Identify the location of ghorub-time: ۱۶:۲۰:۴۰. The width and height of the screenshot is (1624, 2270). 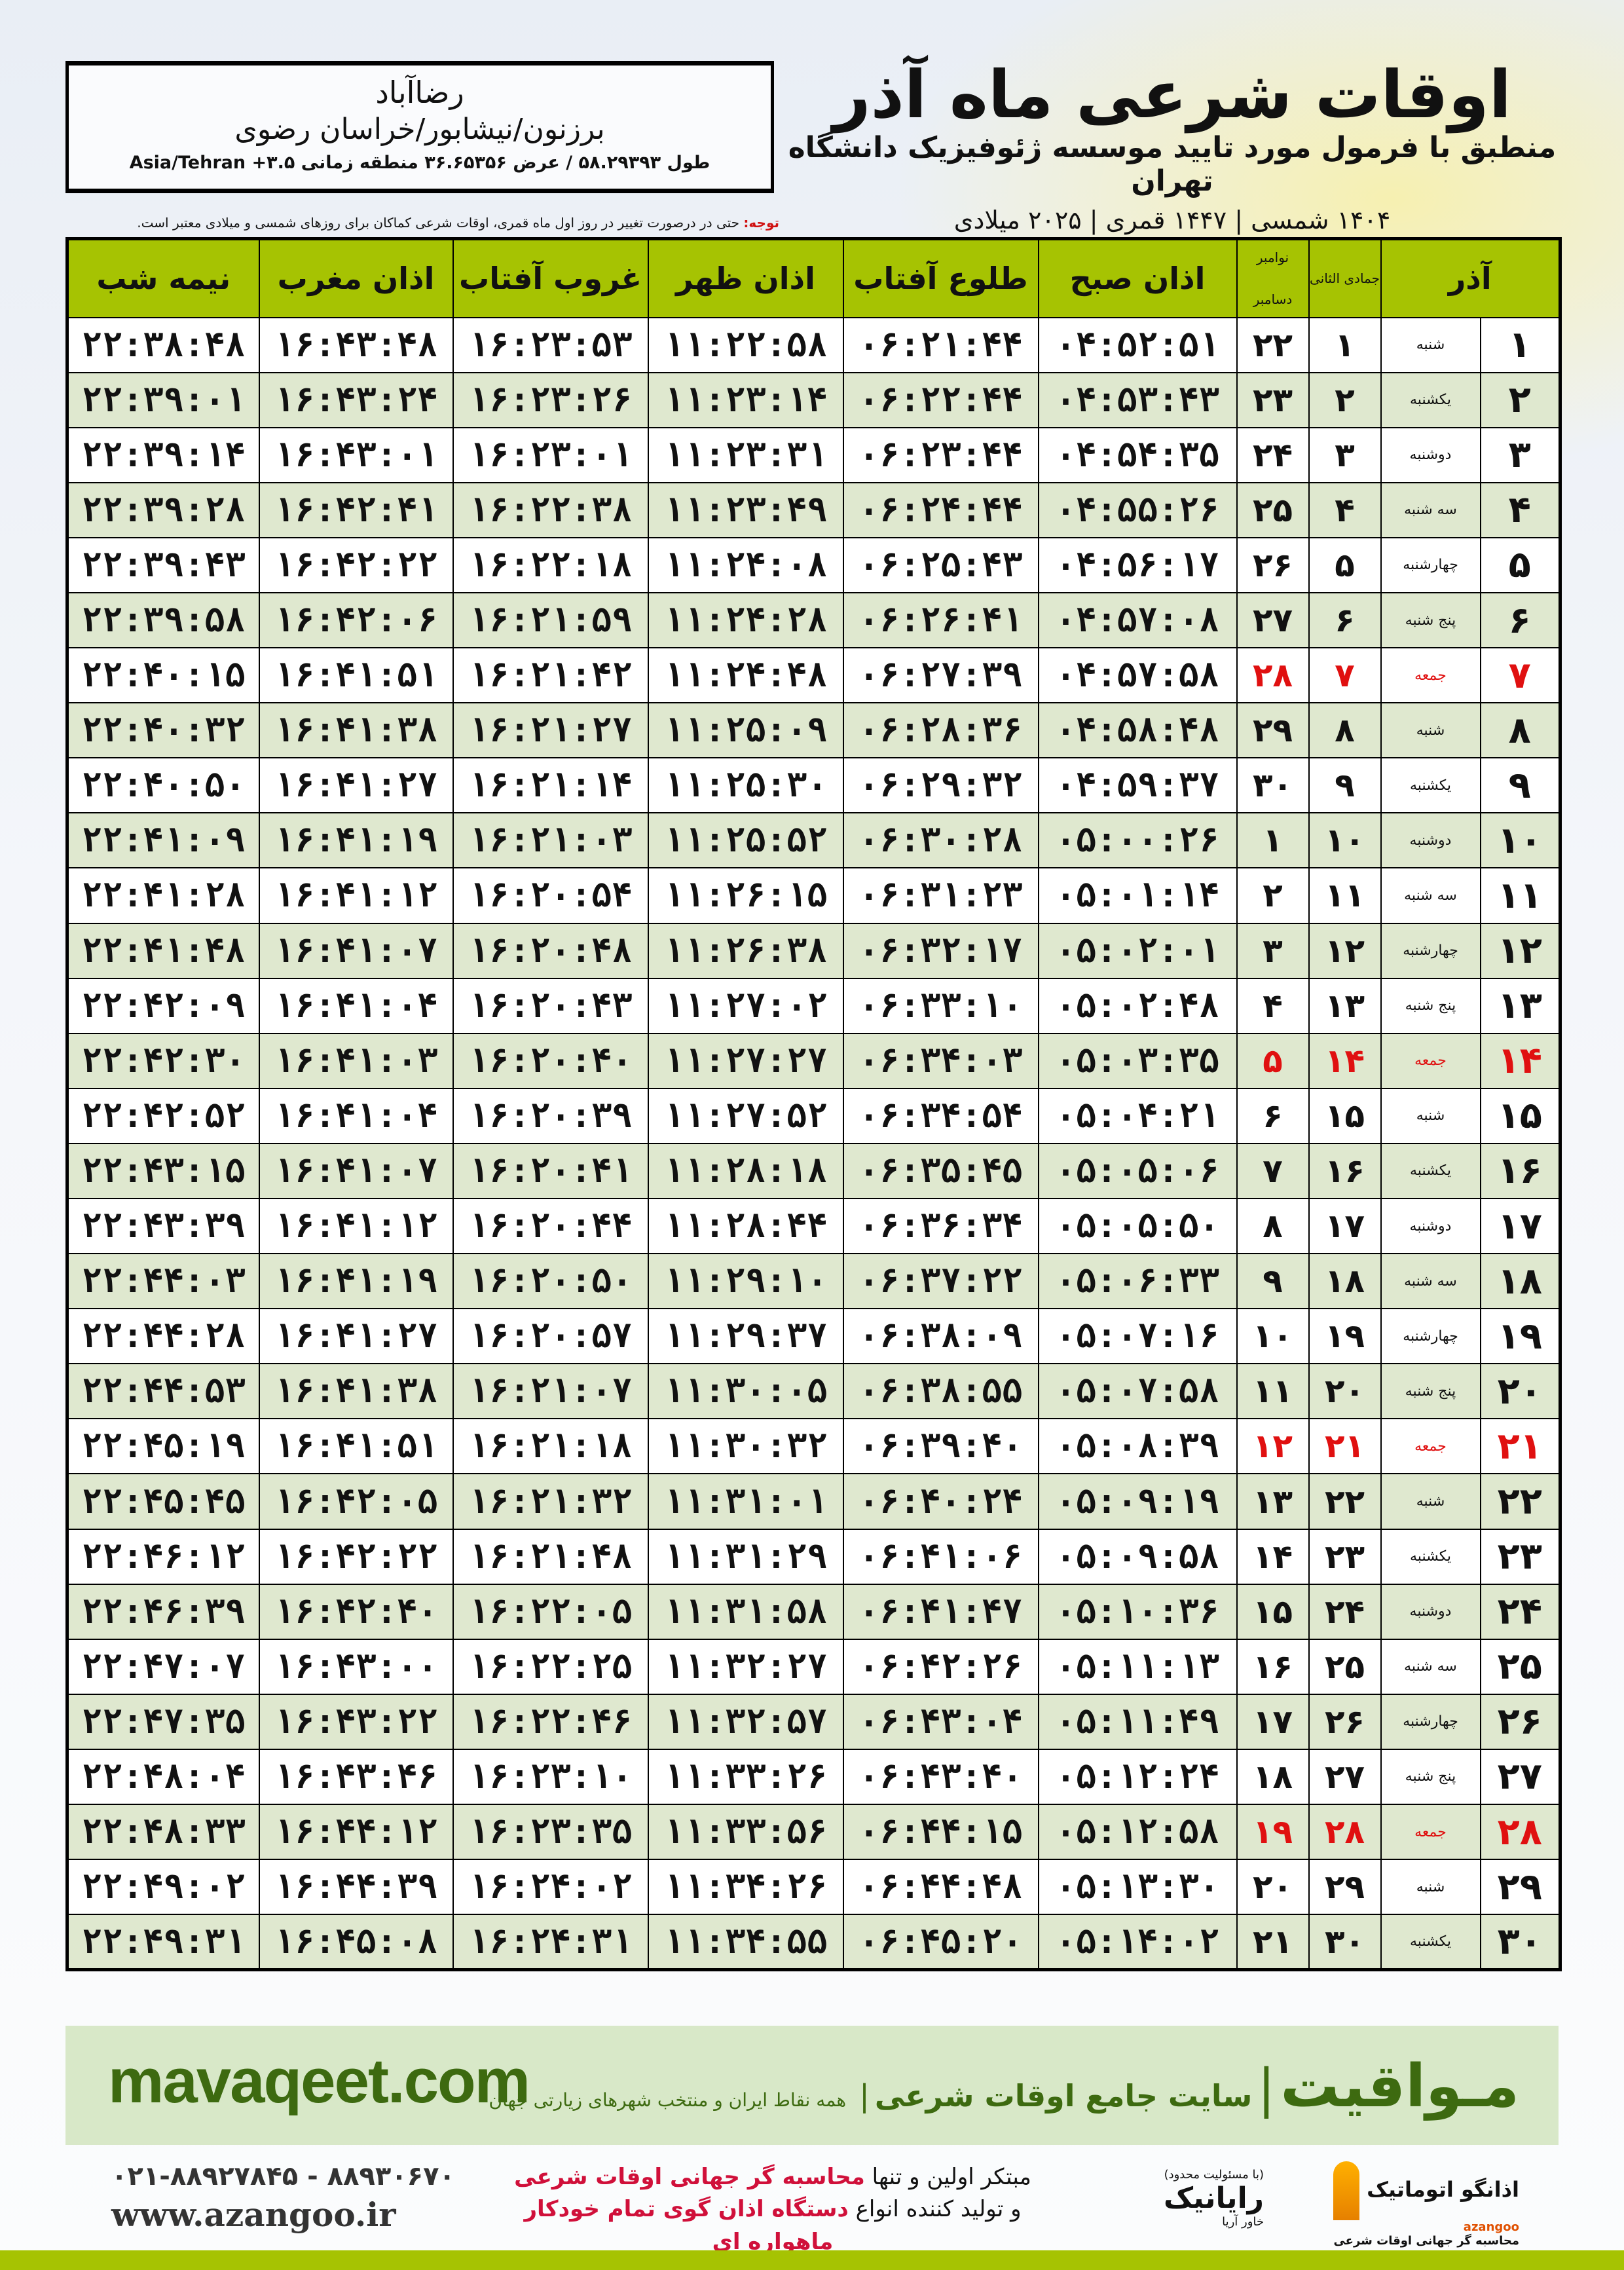
(550, 1060).